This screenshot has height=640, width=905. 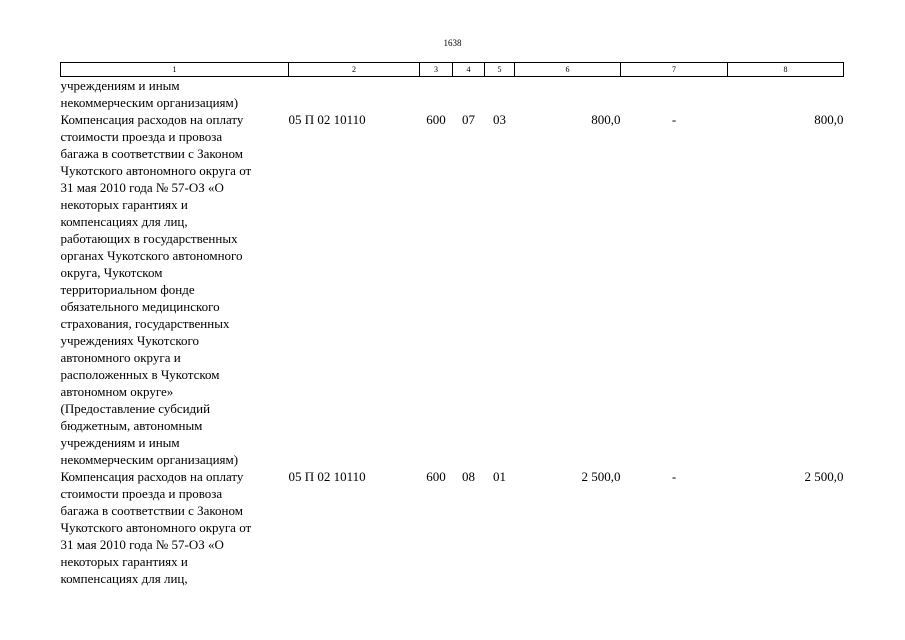 What do you see at coordinates (149, 238) in the screenshot?
I see `description-line: работающих в государственных` at bounding box center [149, 238].